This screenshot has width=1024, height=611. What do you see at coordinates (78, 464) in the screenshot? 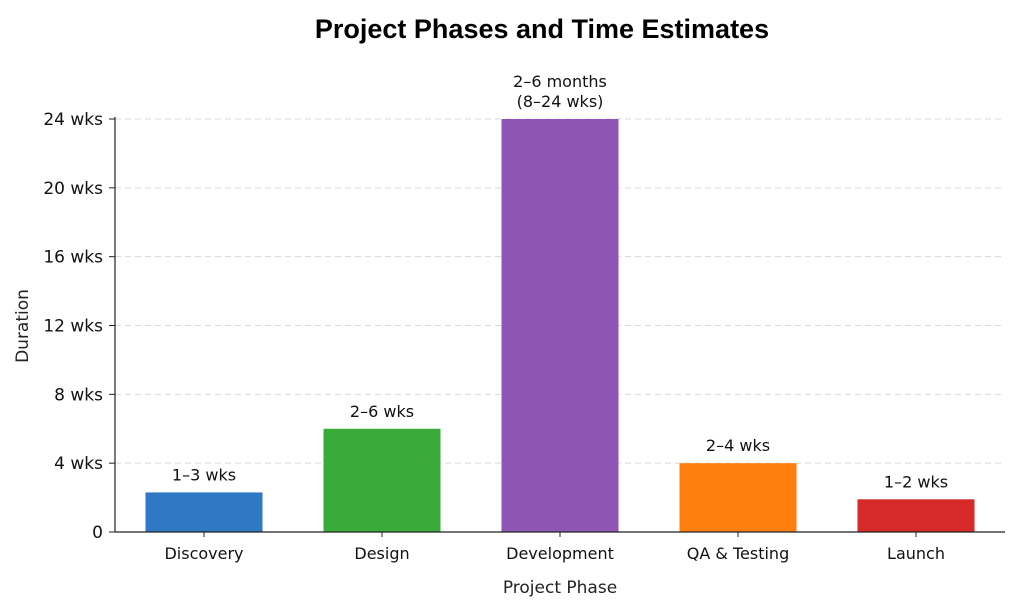
I see `y-tick-label: 4 wks` at bounding box center [78, 464].